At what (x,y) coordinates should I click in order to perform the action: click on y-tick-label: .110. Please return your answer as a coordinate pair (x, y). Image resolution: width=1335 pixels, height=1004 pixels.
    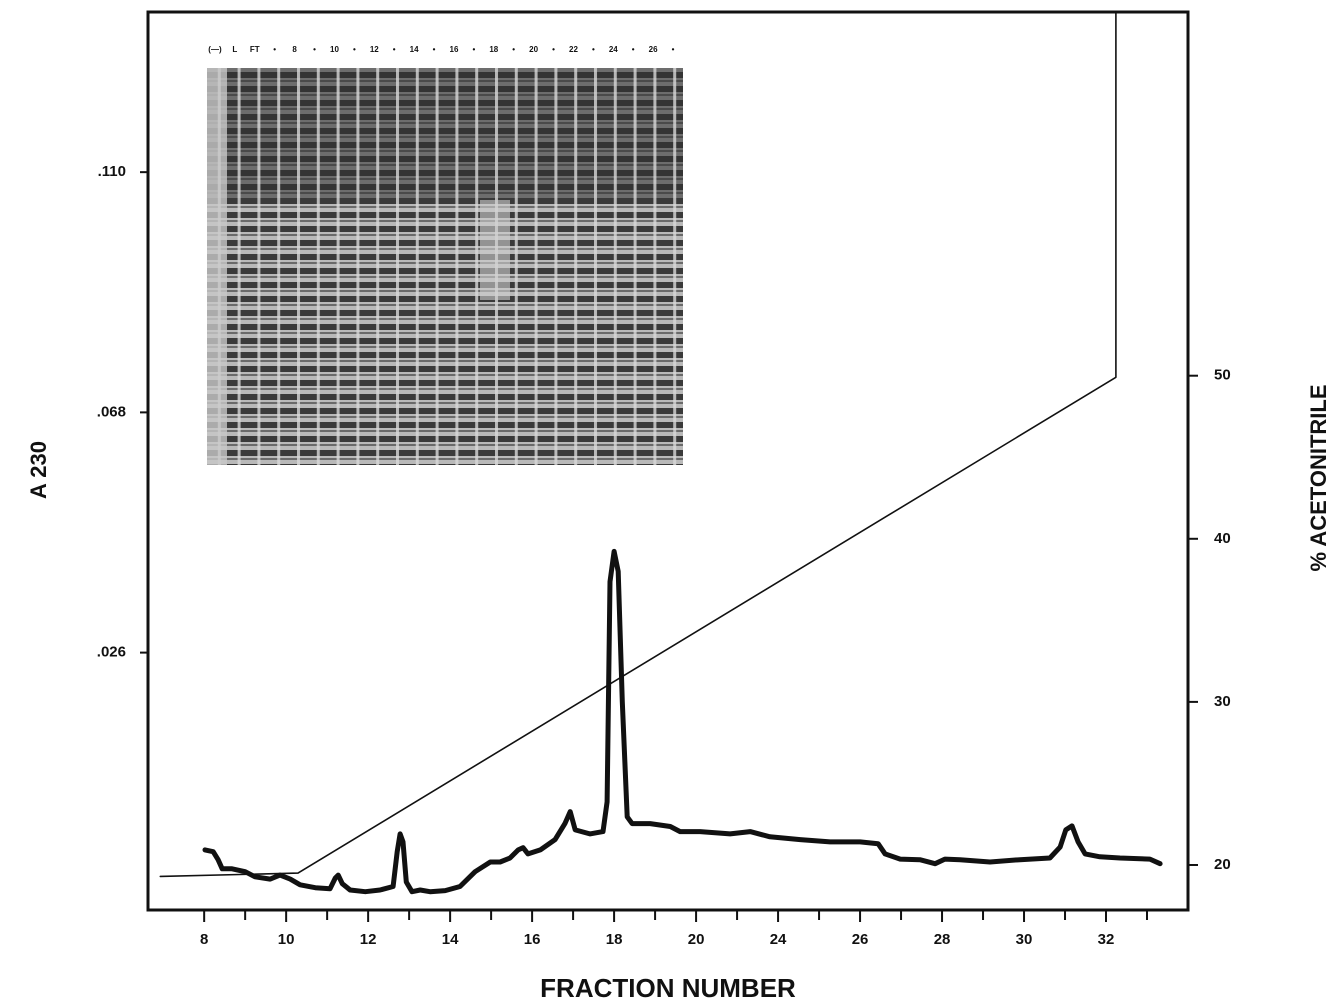
    Looking at the image, I should click on (112, 171).